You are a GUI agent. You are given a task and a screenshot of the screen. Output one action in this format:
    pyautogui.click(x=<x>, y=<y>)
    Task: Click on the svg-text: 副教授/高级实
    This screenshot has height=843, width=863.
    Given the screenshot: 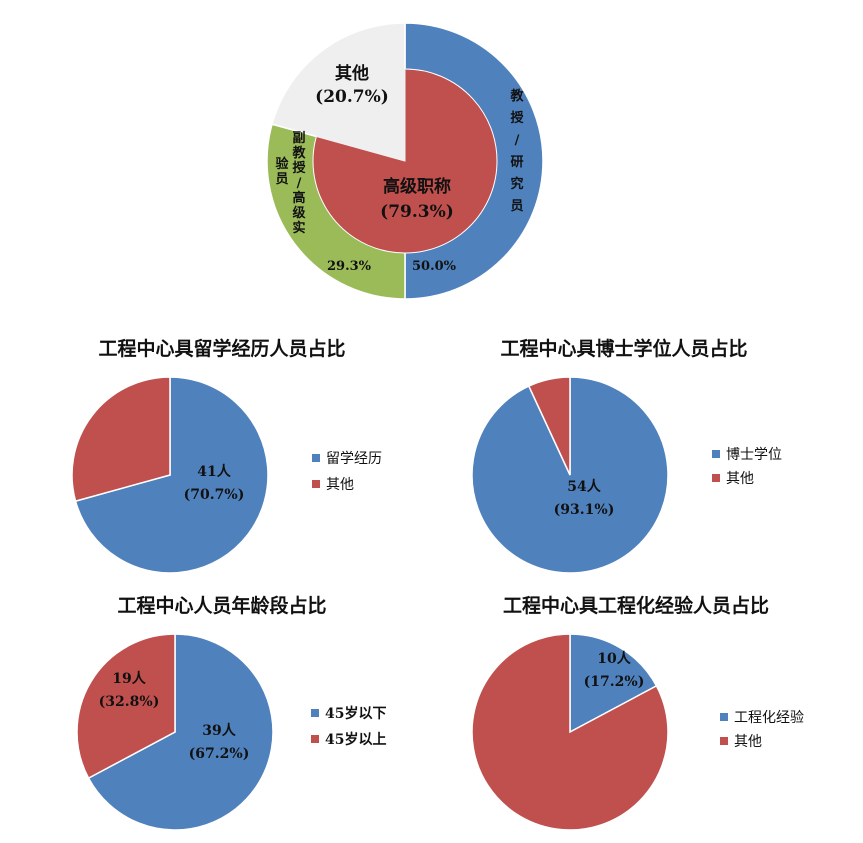 What is the action you would take?
    pyautogui.click(x=298, y=183)
    